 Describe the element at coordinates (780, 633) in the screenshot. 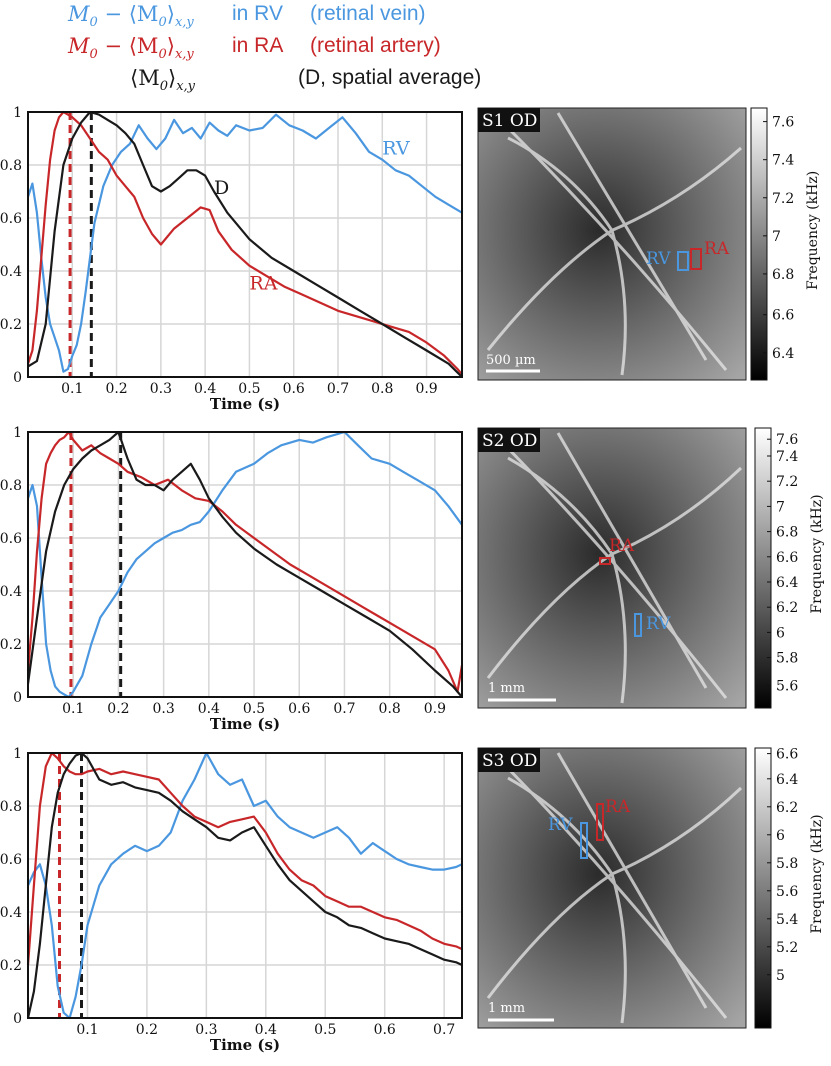

I see `colorbar-tick-label: 6` at that location.